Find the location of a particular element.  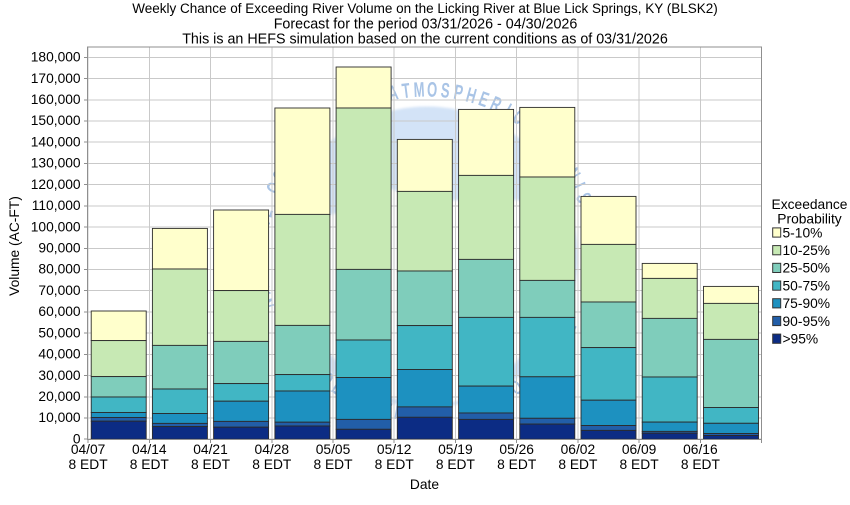

svg-text: 5-10% is located at coordinates (803, 232).